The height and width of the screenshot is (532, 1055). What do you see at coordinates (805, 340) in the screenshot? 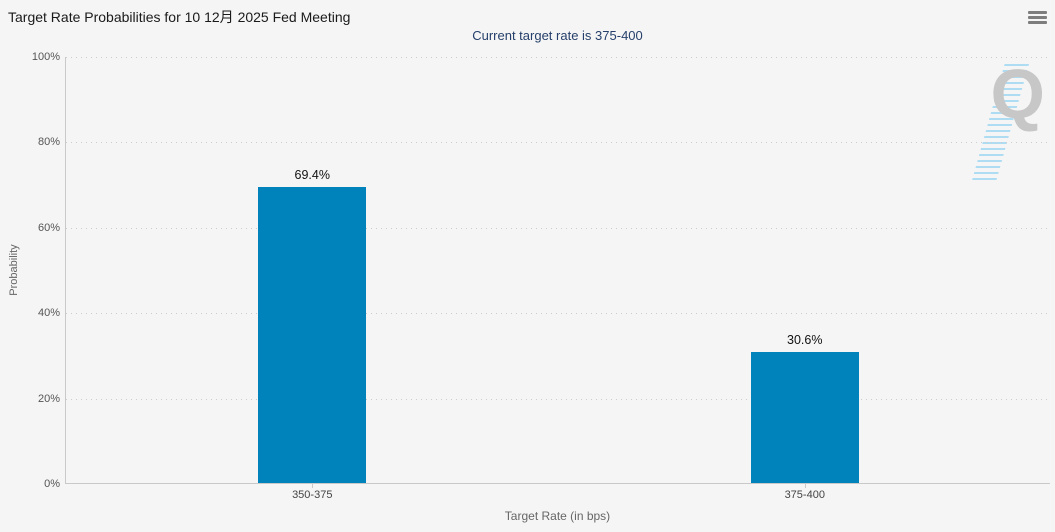
I see `bar-value-label: 30.6%` at bounding box center [805, 340].